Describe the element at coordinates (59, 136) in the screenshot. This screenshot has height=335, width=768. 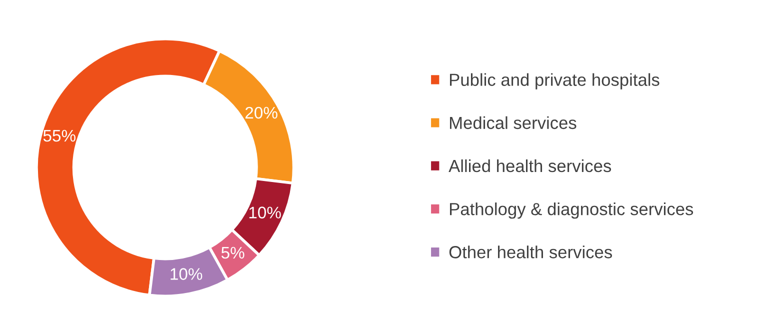
I see `data-label: 55%` at that location.